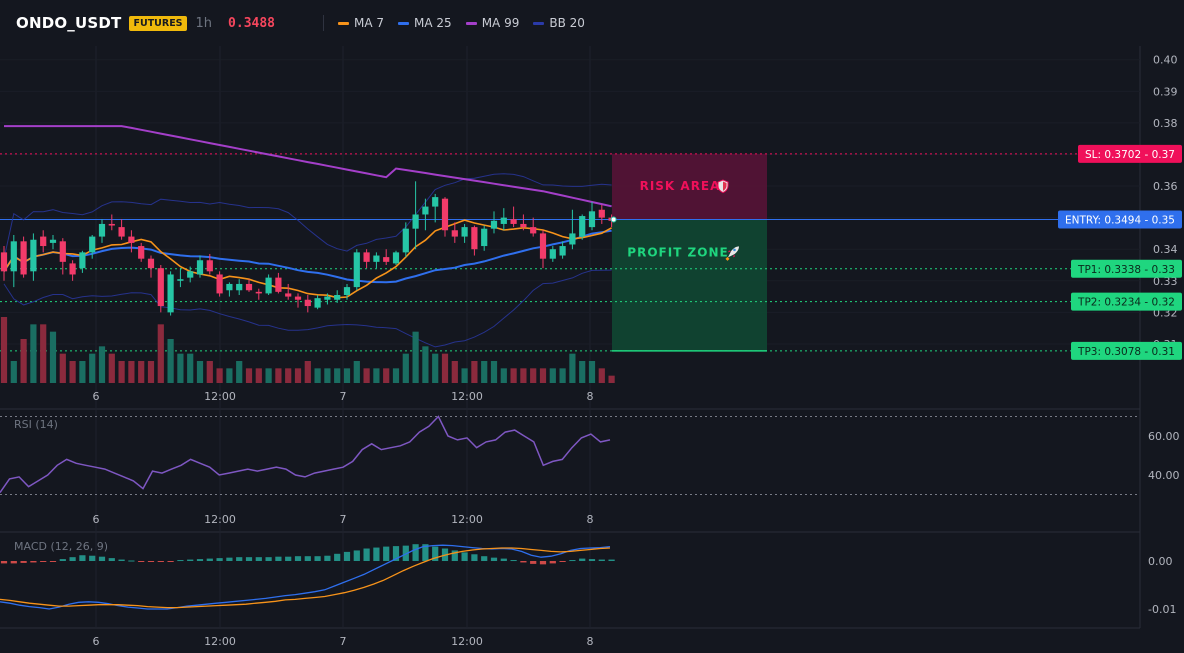 This screenshot has height=653, width=1184. Describe the element at coordinates (590, 519) in the screenshot. I see `rsi-time-label: 8` at that location.